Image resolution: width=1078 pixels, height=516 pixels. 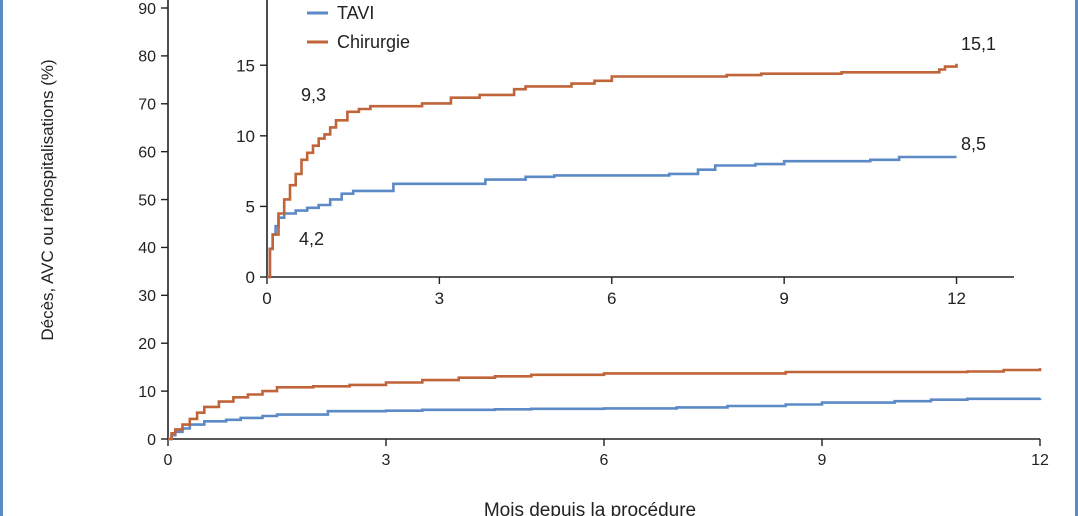 What do you see at coordinates (266, 298) in the screenshot?
I see `inset-x-tick-label: 0` at bounding box center [266, 298].